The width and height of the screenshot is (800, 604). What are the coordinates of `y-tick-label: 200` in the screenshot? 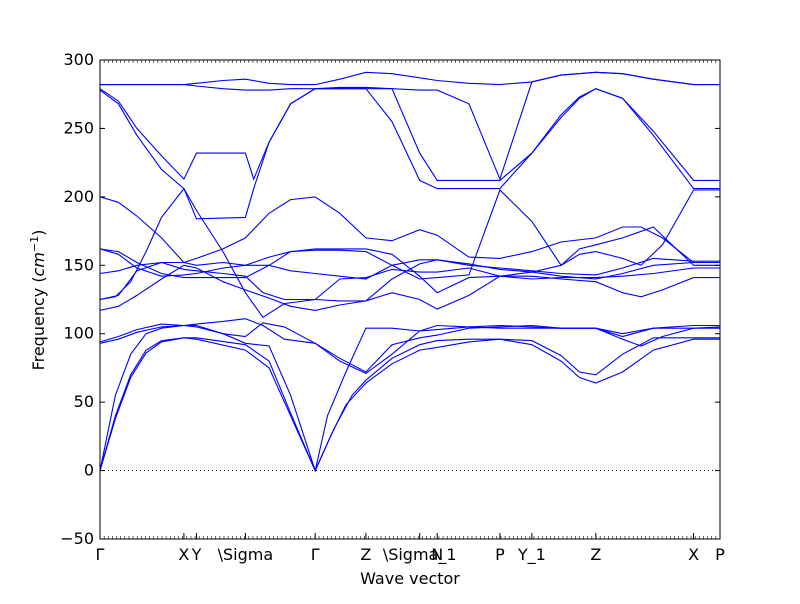 It's located at (78, 196).